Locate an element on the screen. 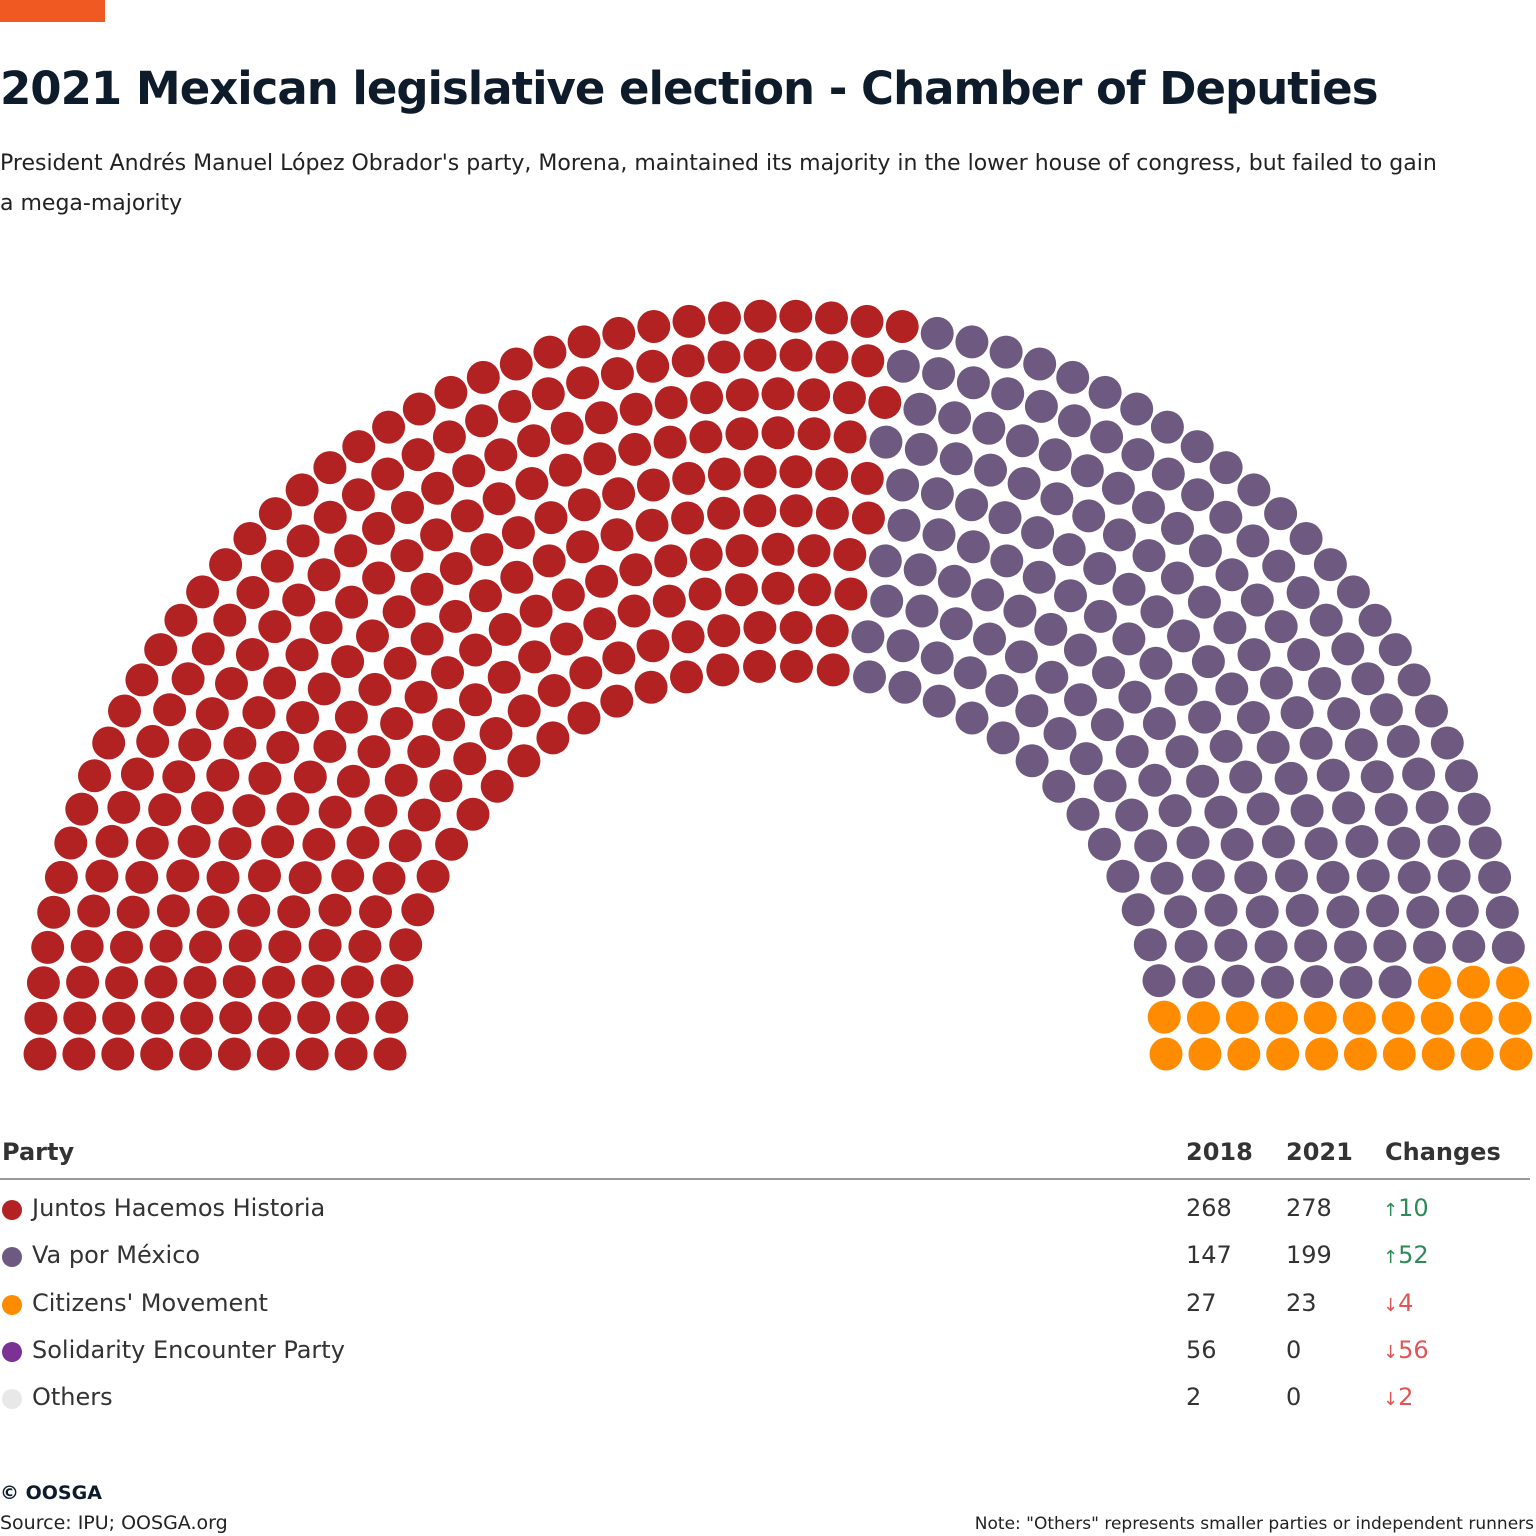 The image size is (1536, 1536). seats-2018: 2 is located at coordinates (1194, 1397).